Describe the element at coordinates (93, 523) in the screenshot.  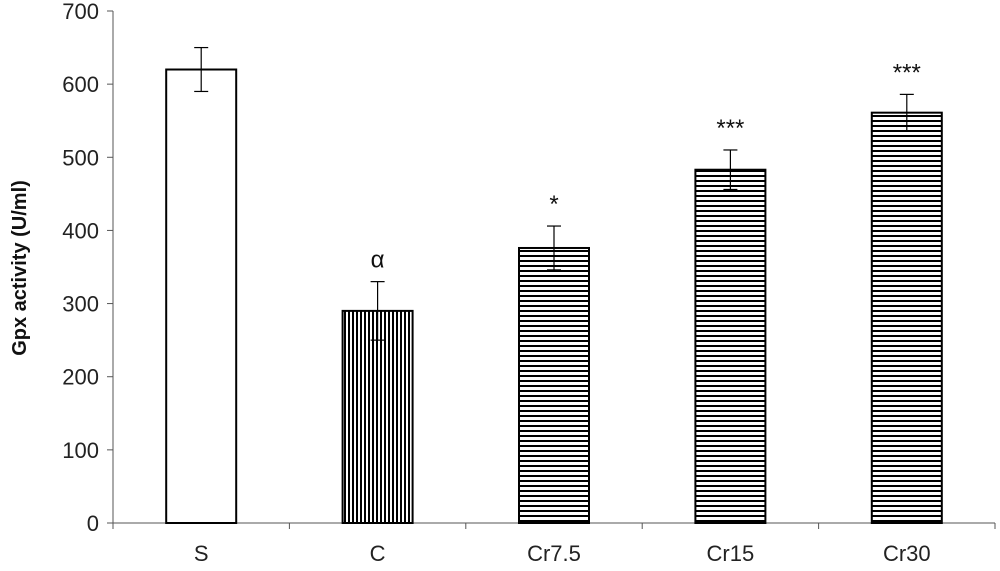
I see `y-tick-label: 0` at that location.